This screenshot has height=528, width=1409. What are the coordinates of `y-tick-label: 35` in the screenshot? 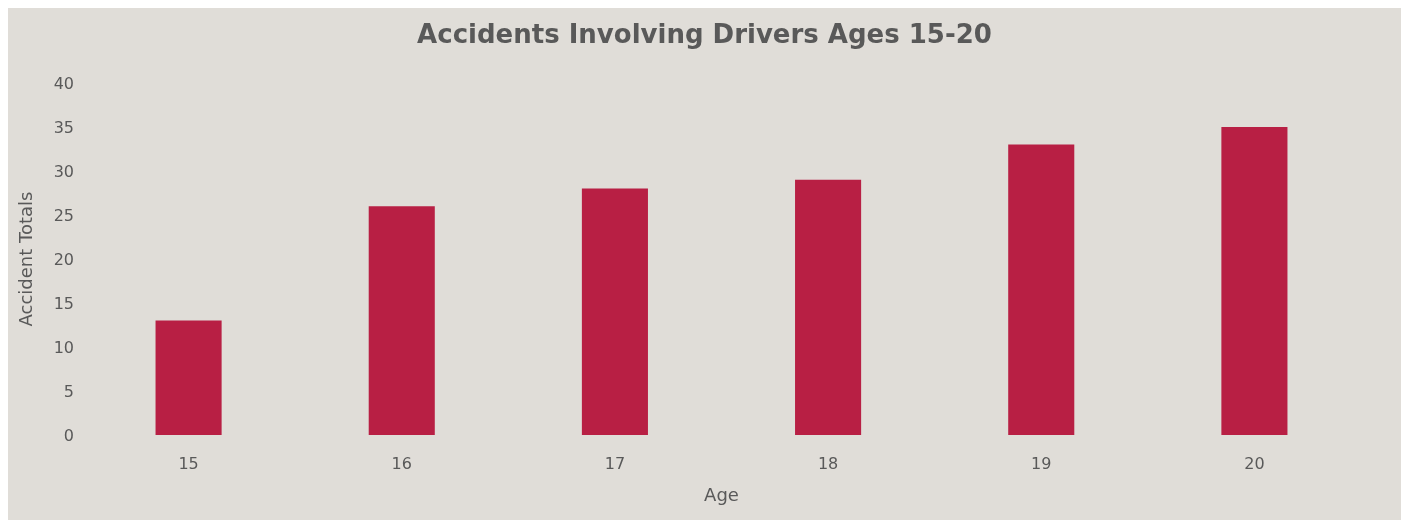 It's located at (63, 127).